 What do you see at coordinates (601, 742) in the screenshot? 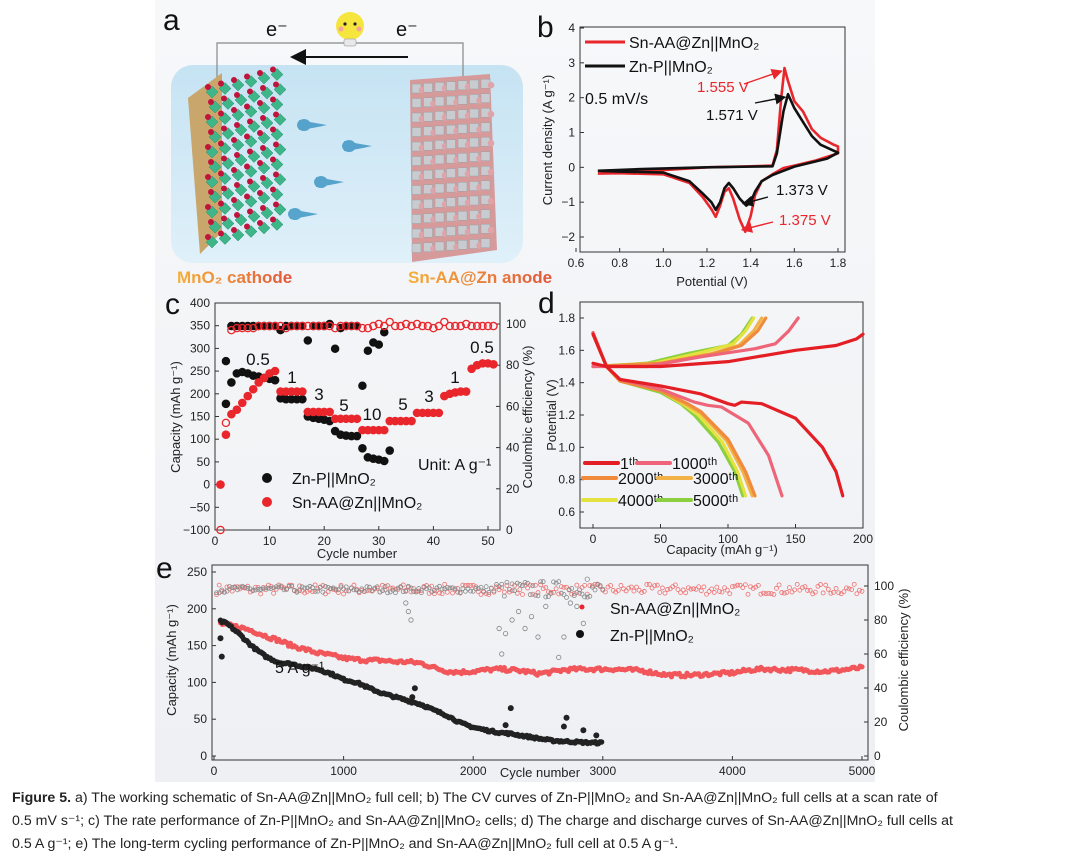
I see `capacity-point-zn-p` at bounding box center [601, 742].